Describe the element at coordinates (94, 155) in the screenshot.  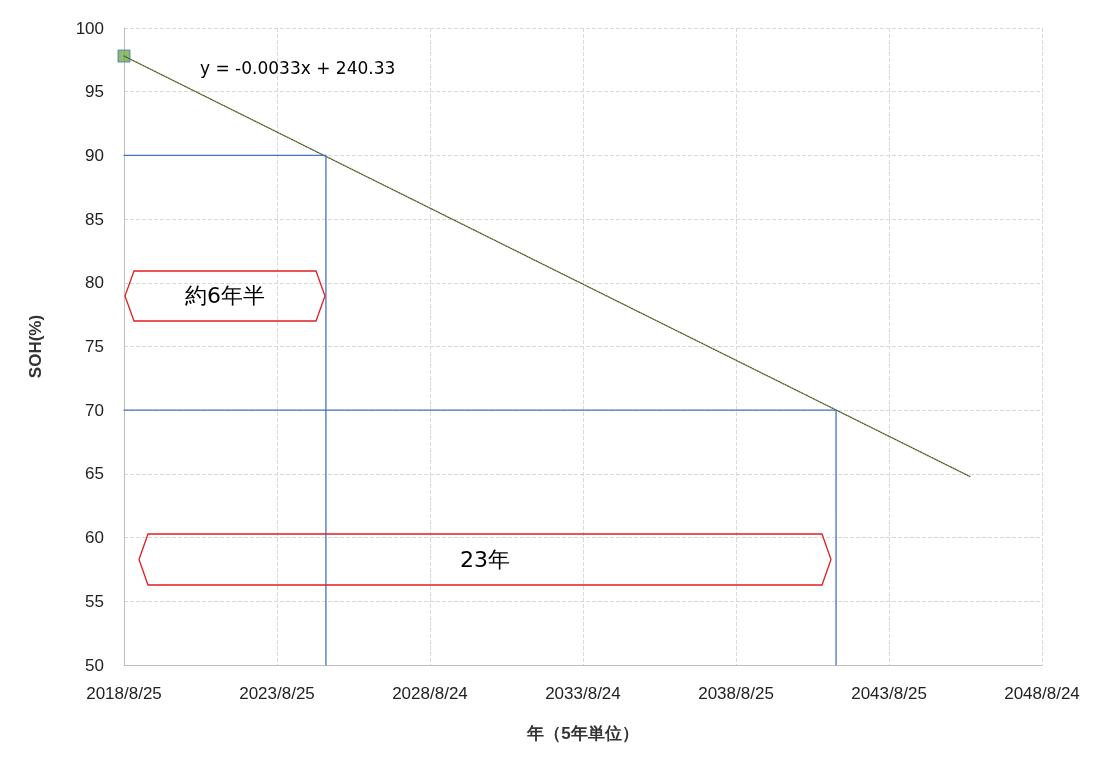
I see `y-tick-label: 90` at that location.